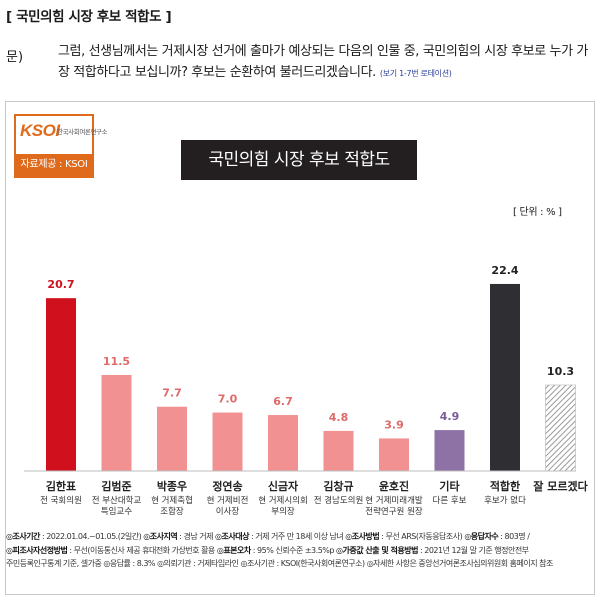 The height and width of the screenshot is (600, 600). Describe the element at coordinates (338, 486) in the screenshot. I see `category-label: 김창규` at that location.